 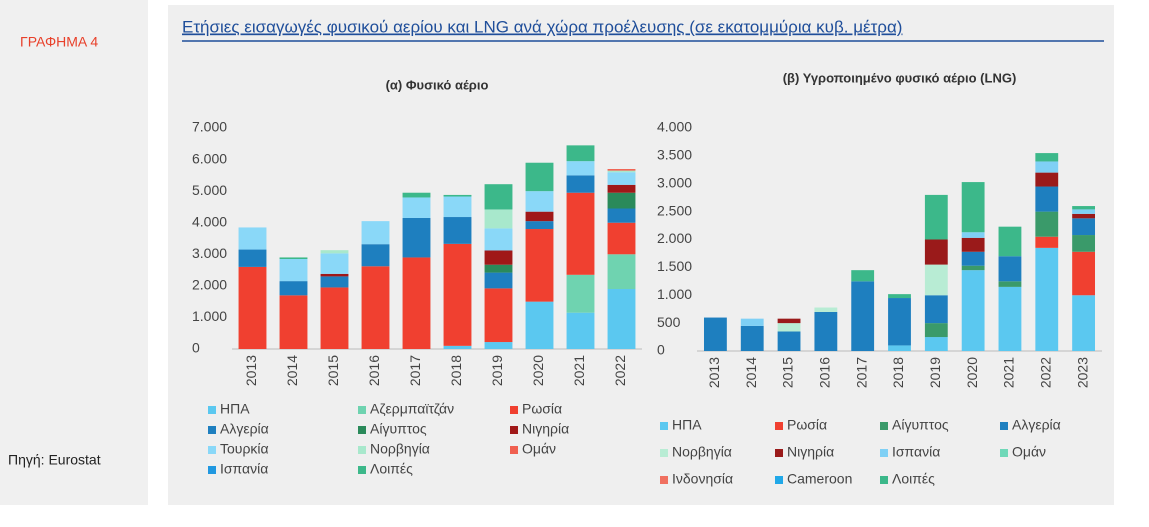 What do you see at coordinates (702, 479) in the screenshot?
I see `legend-label: Ινδονησία` at bounding box center [702, 479].